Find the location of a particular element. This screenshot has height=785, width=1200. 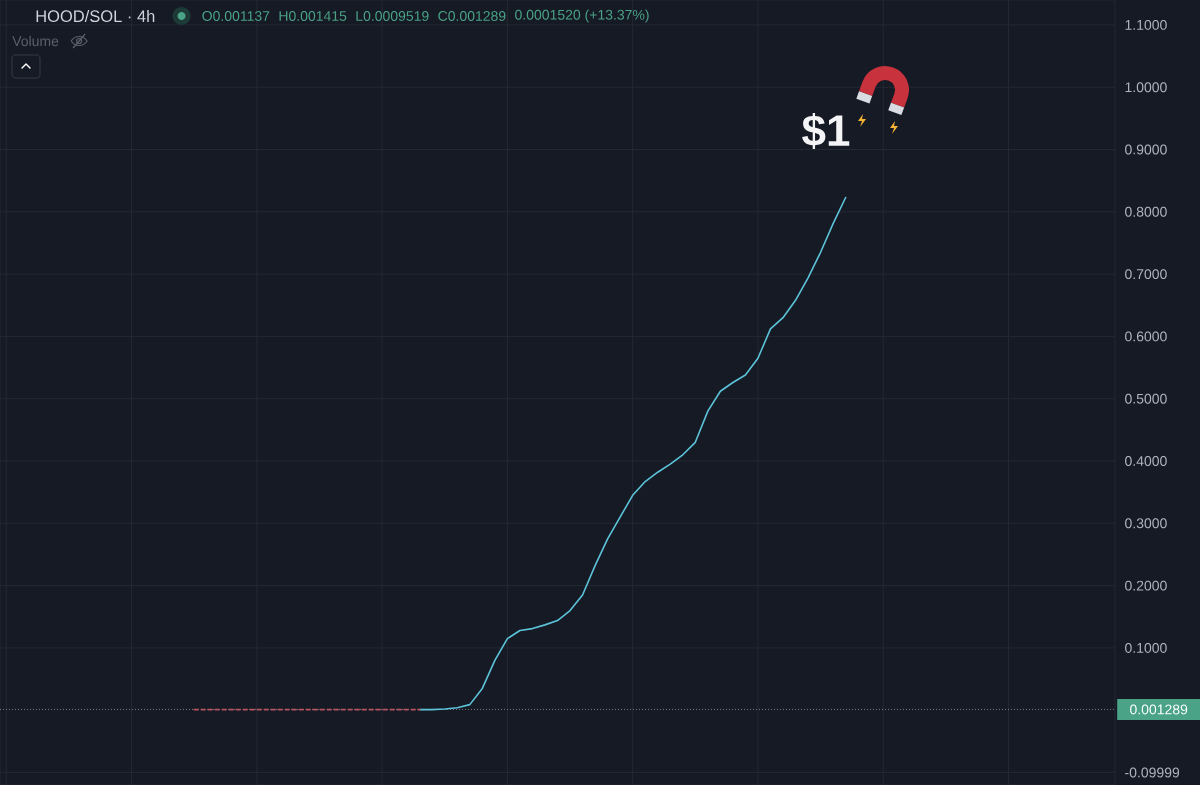

y-tick-label: -0.09999 is located at coordinates (1152, 772).